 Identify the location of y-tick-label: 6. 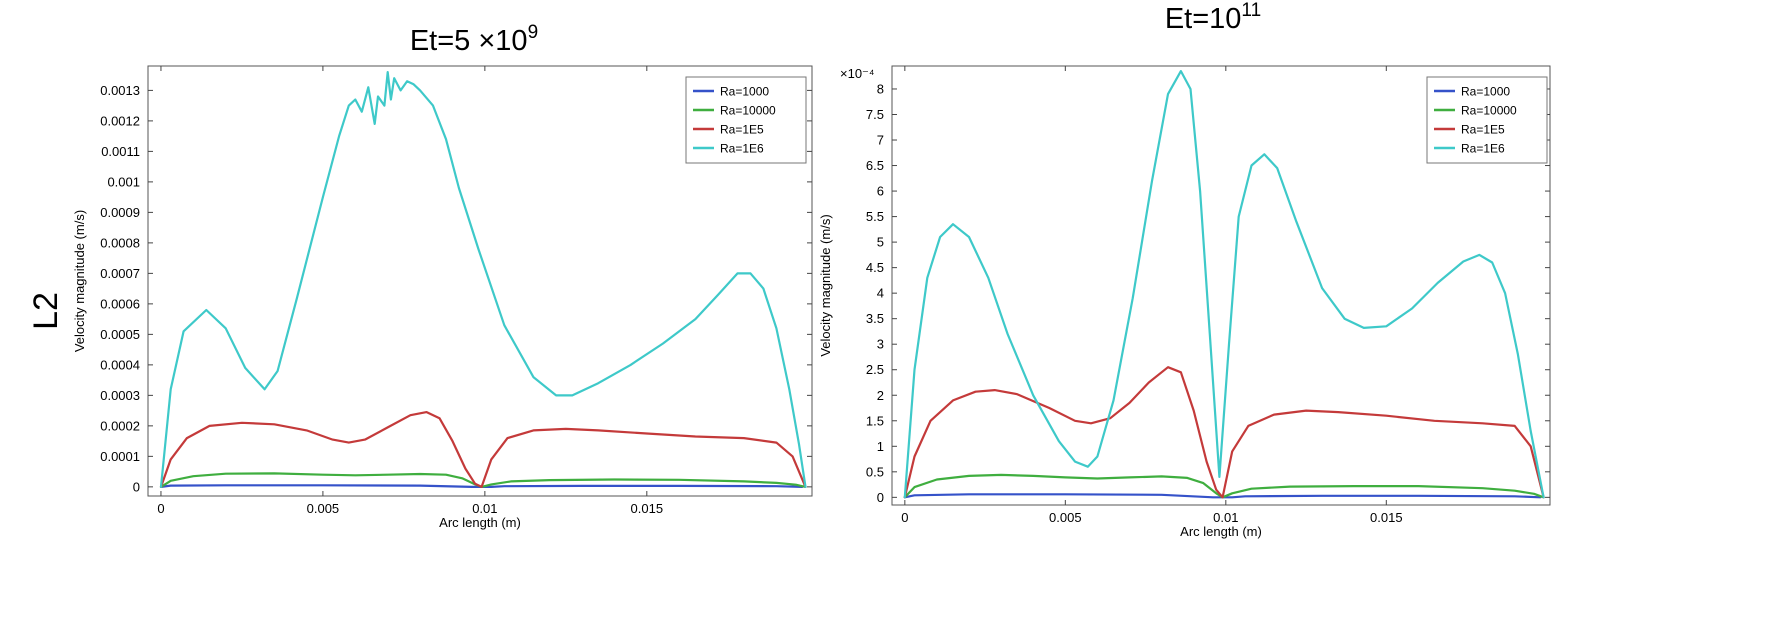
(880, 191).